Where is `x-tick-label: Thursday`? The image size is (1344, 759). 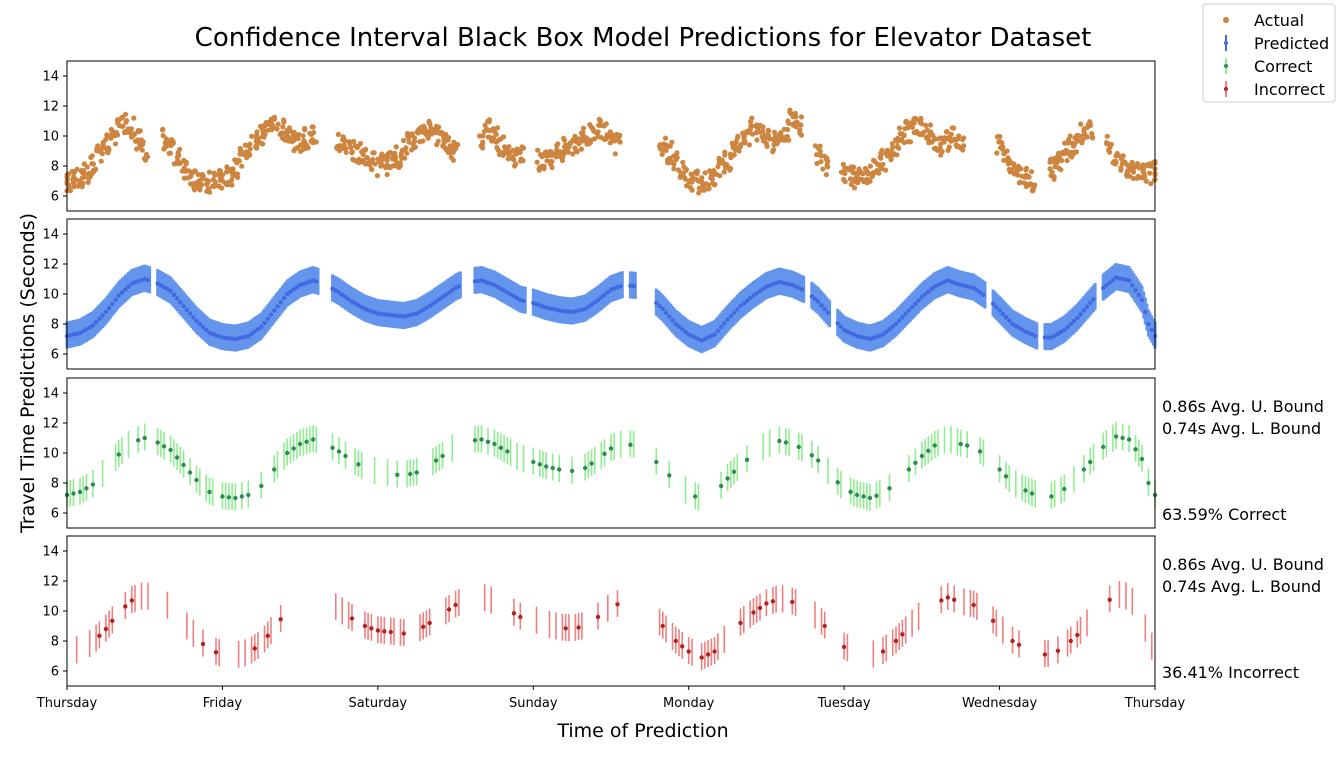 x-tick-label: Thursday is located at coordinates (67, 703).